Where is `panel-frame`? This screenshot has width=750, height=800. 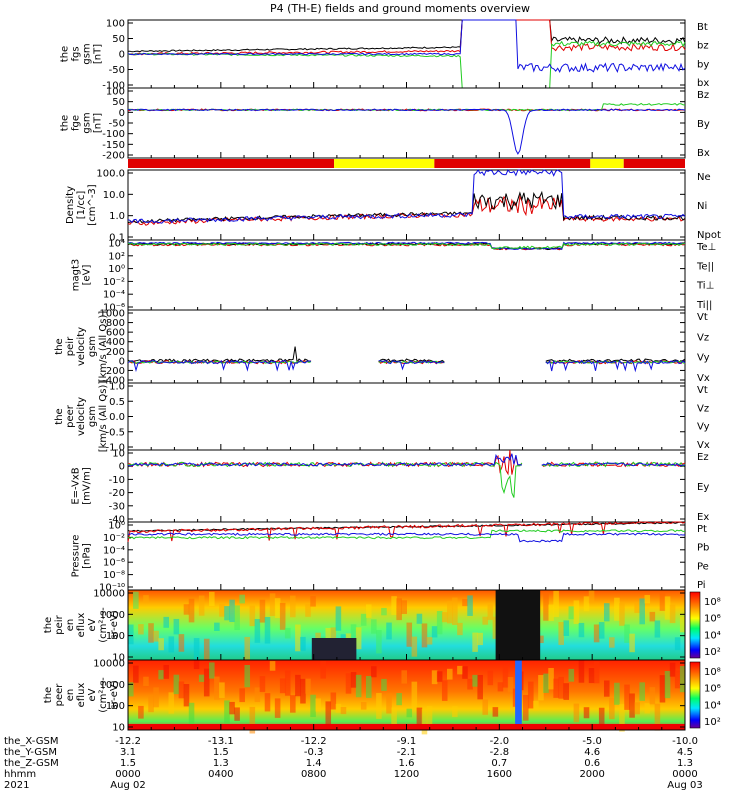
panel-frame is located at coordinates (406, 416).